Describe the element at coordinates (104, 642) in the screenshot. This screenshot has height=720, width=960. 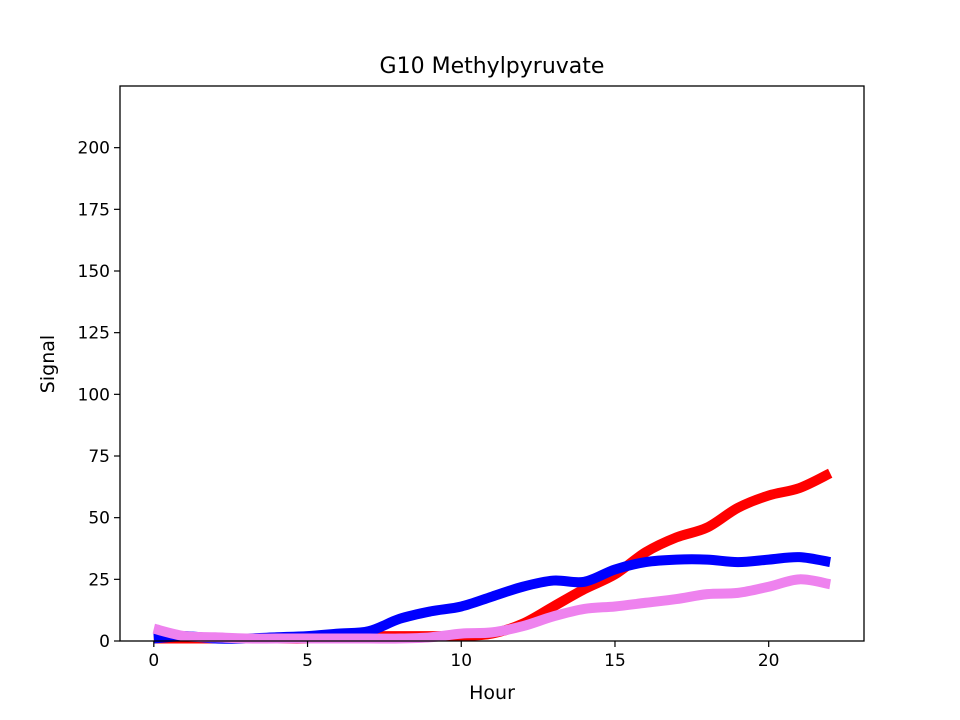
I see `y-tick-label: 0` at that location.